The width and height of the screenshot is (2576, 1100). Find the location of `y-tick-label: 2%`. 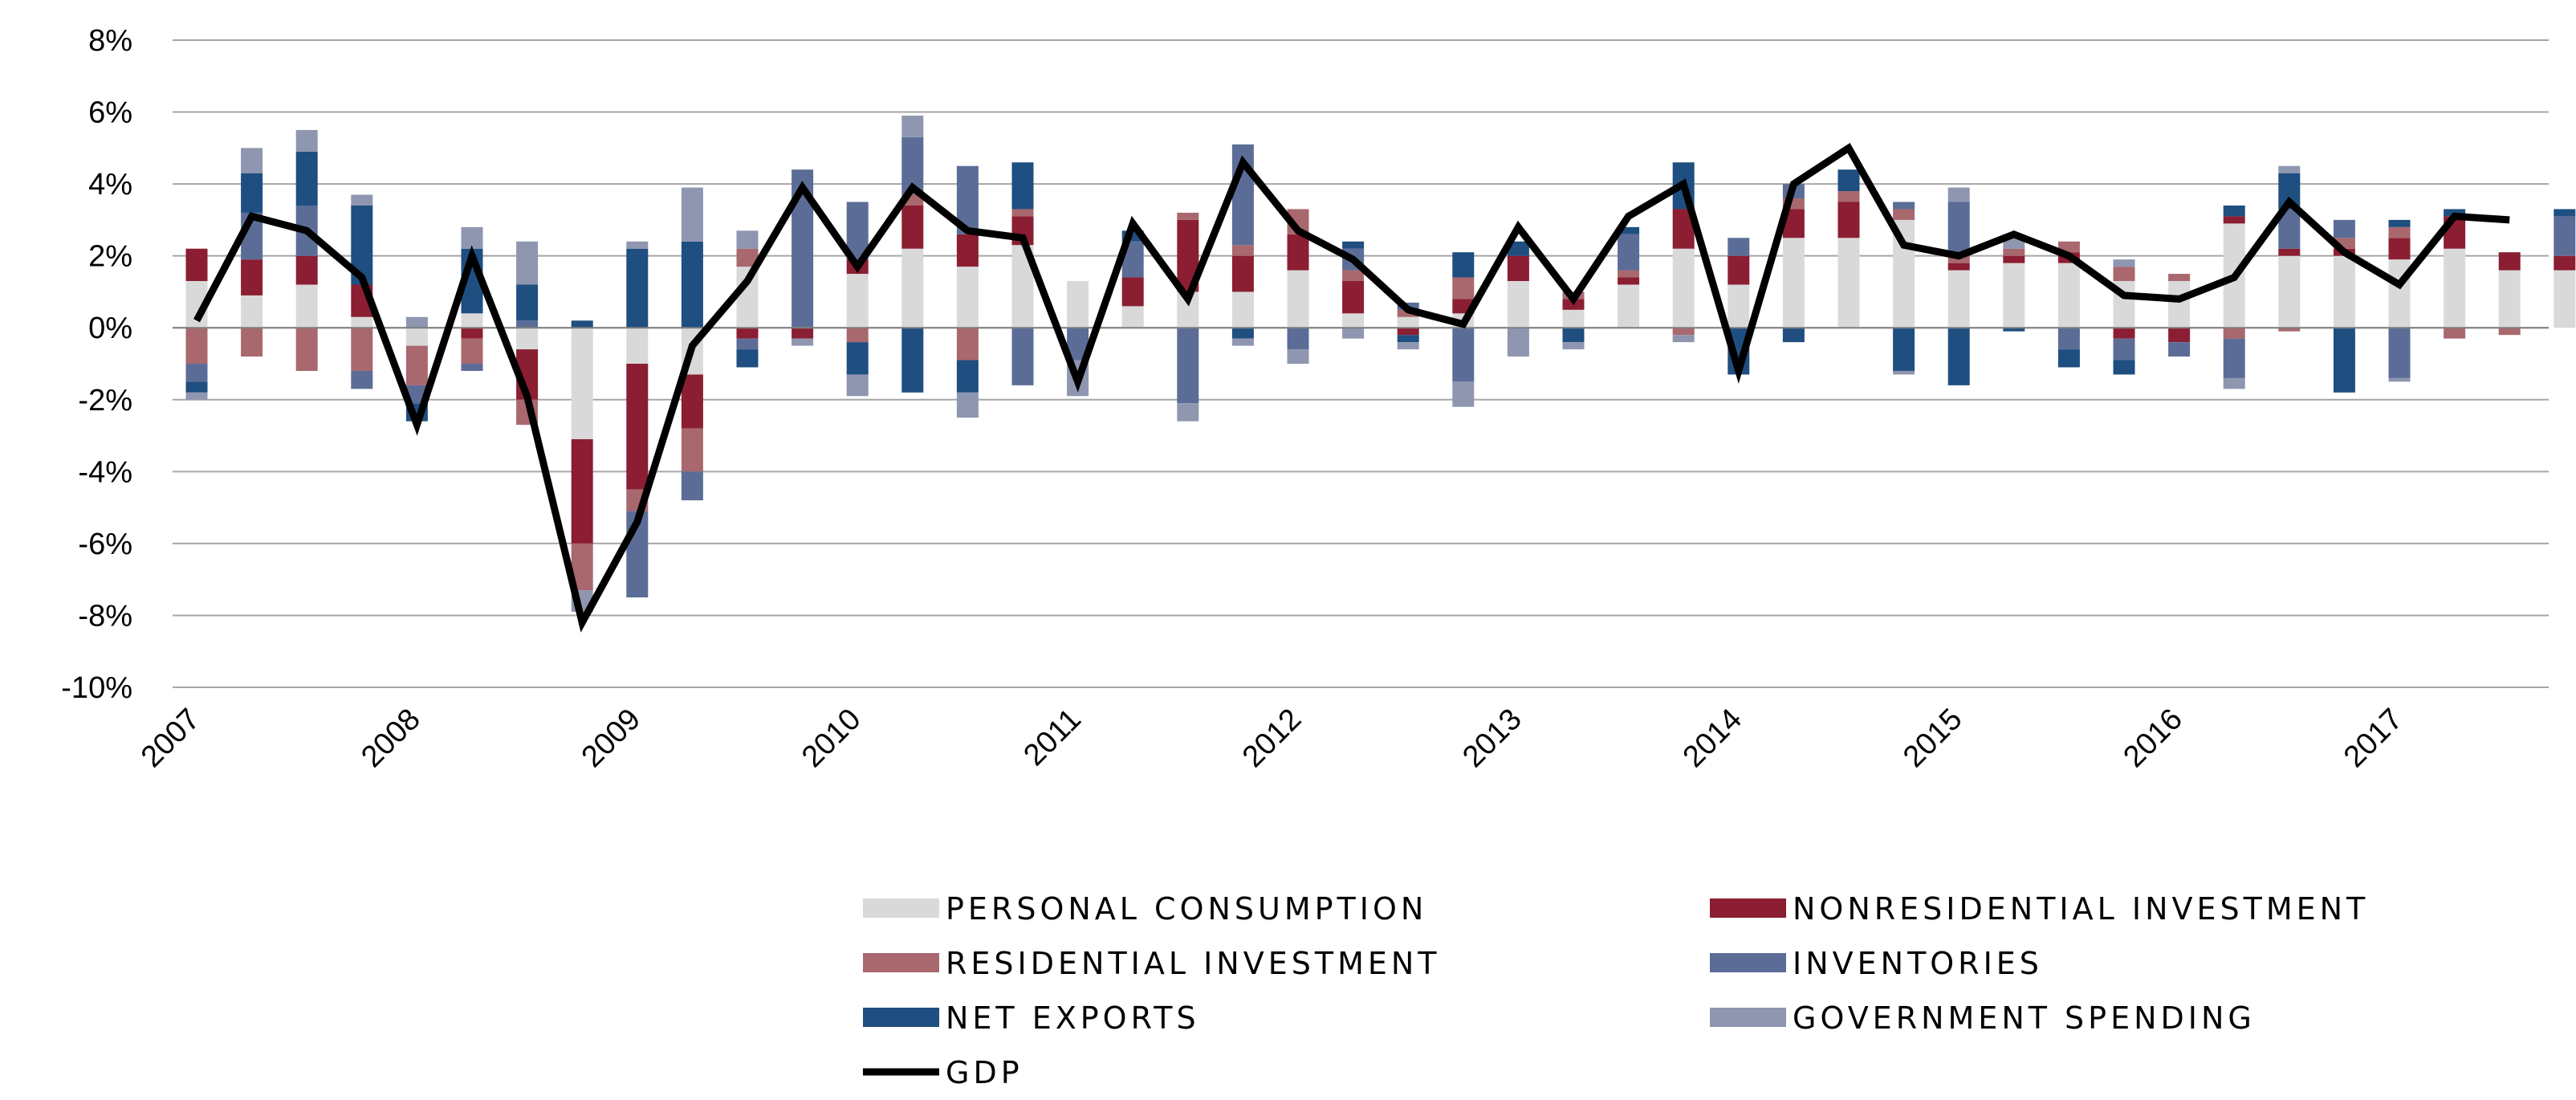

y-tick-label: 2% is located at coordinates (110, 257).